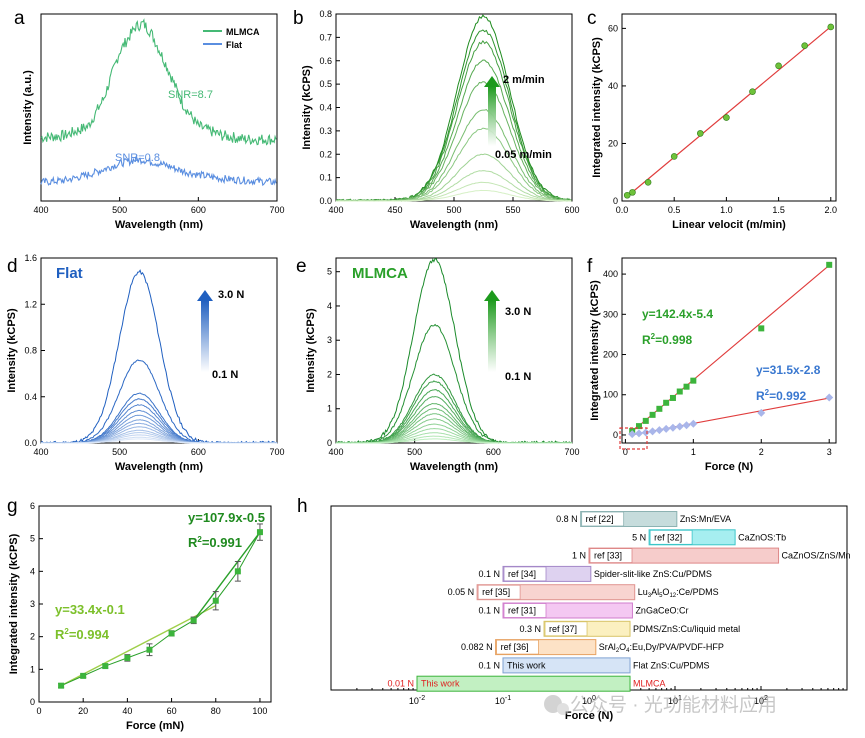 This screenshot has width=865, height=738. Describe the element at coordinates (729, 225) in the screenshot. I see `x-axis-title: Linear velocit (m/min)` at that location.